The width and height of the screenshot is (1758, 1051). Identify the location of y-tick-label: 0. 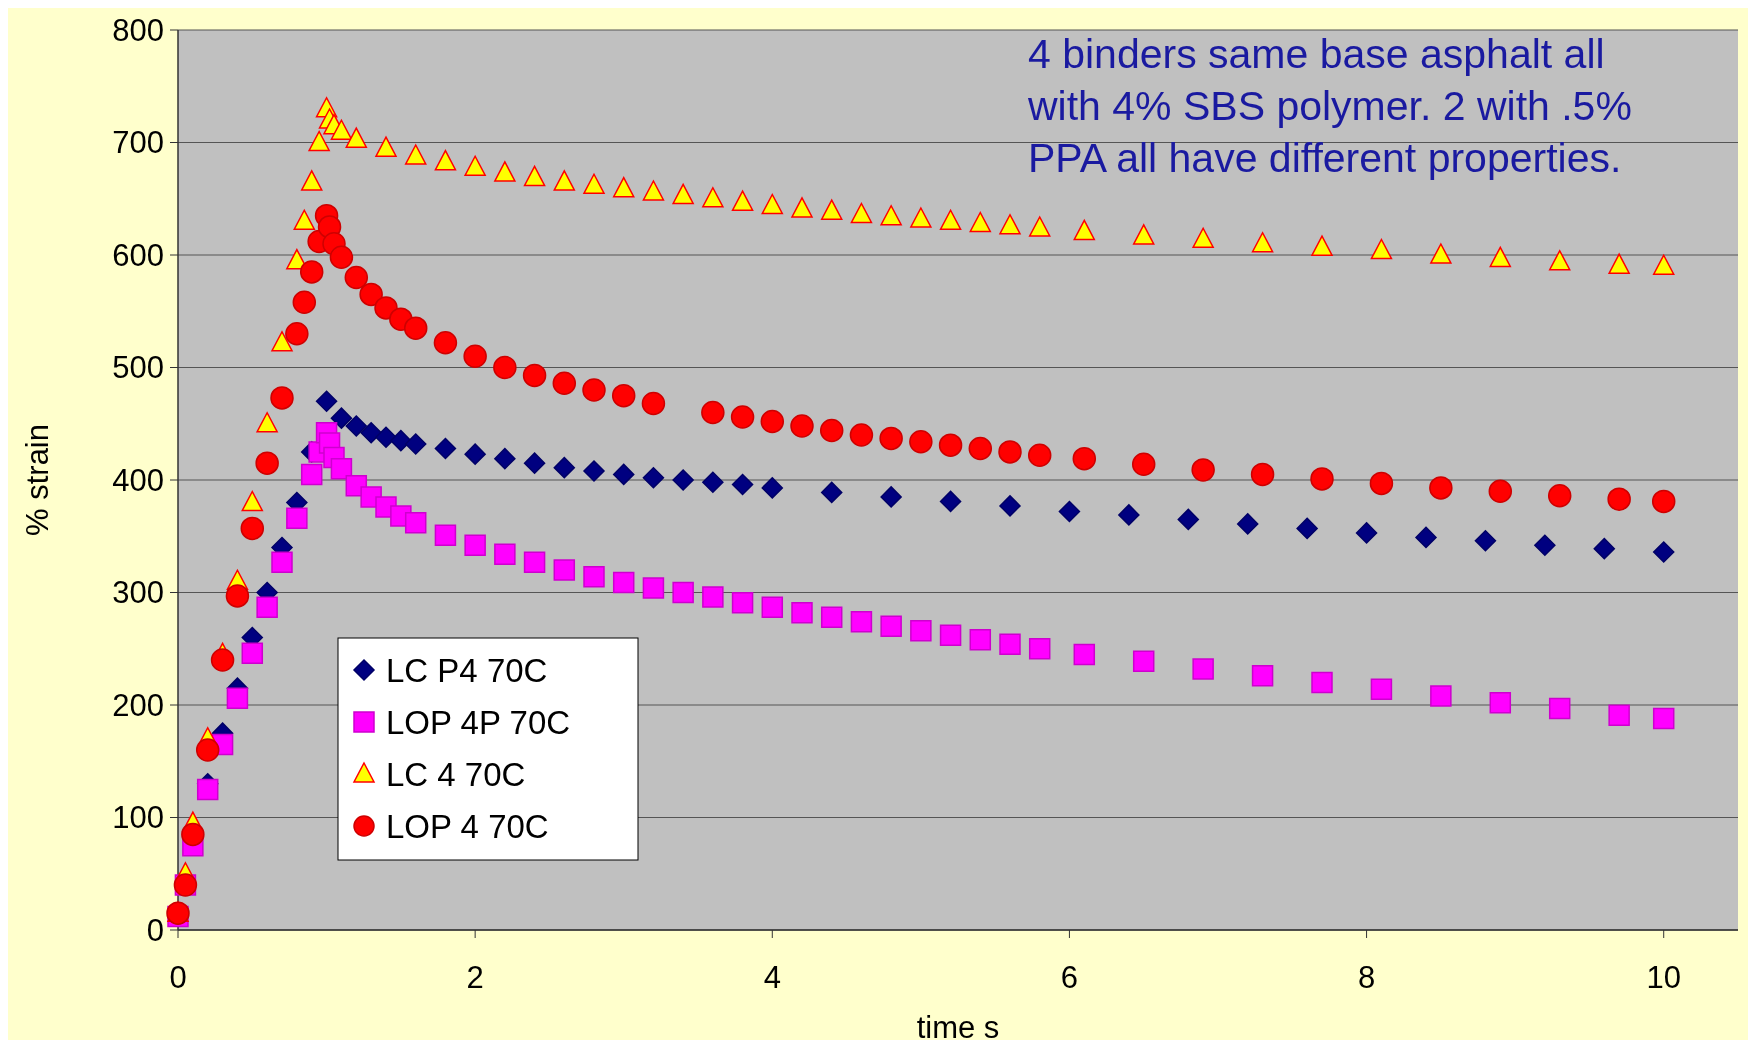
(155, 930).